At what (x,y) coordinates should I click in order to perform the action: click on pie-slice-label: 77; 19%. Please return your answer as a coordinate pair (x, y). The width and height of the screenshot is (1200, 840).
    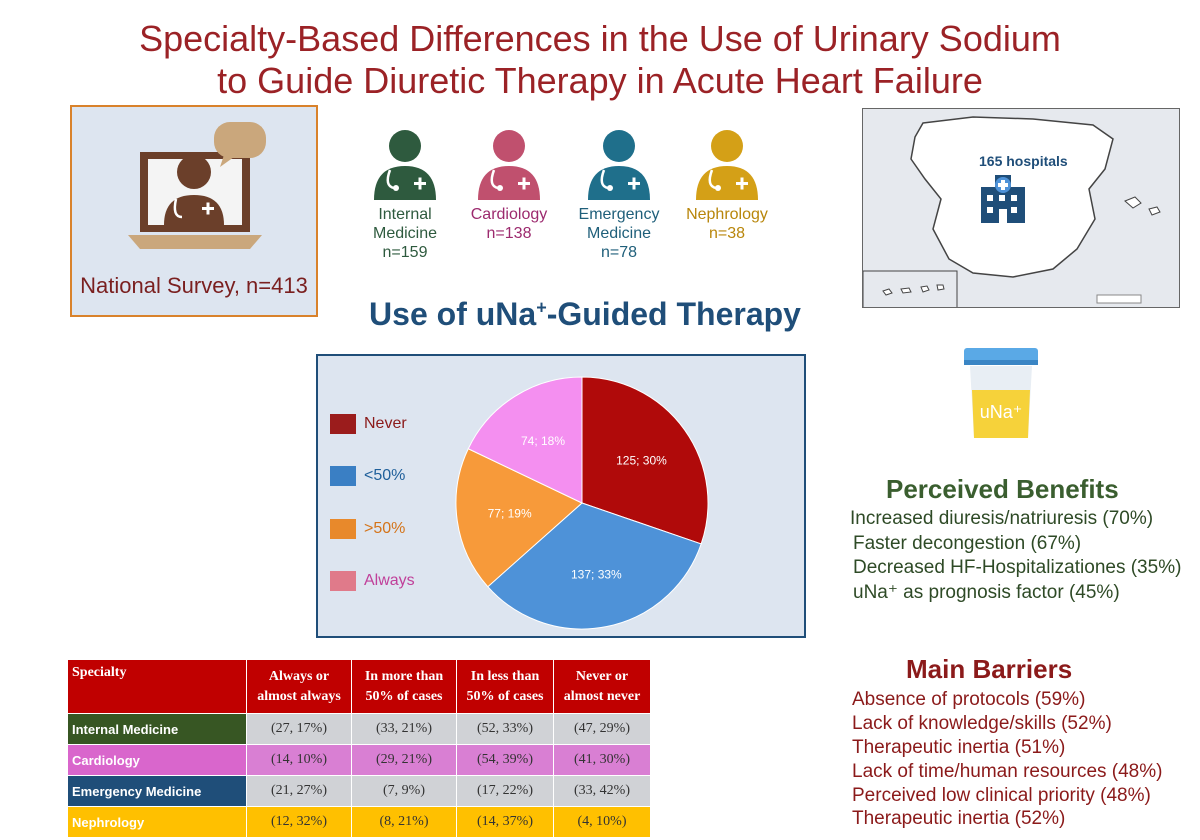
    Looking at the image, I should click on (510, 513).